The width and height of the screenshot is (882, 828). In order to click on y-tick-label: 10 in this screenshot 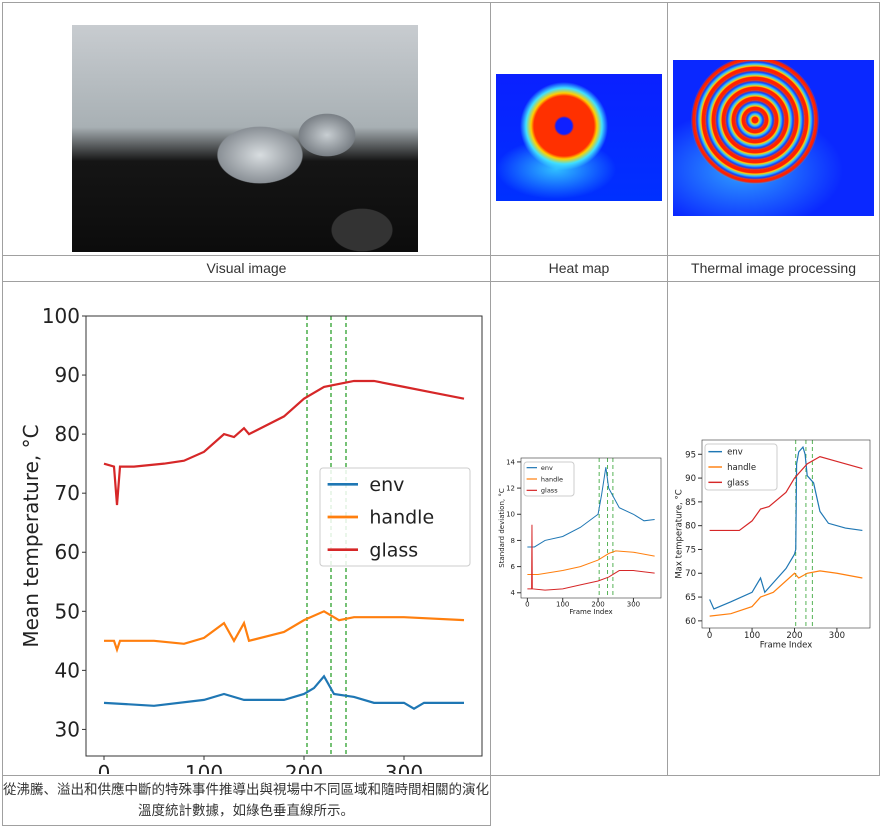, I will do `click(510, 515)`.